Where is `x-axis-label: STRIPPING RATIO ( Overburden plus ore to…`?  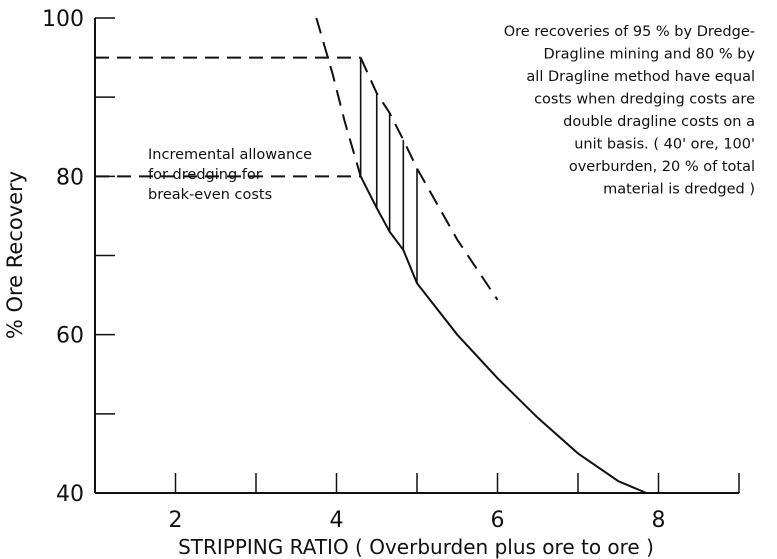
x-axis-label: STRIPPING RATIO ( Overburden plus ore to… is located at coordinates (416, 547).